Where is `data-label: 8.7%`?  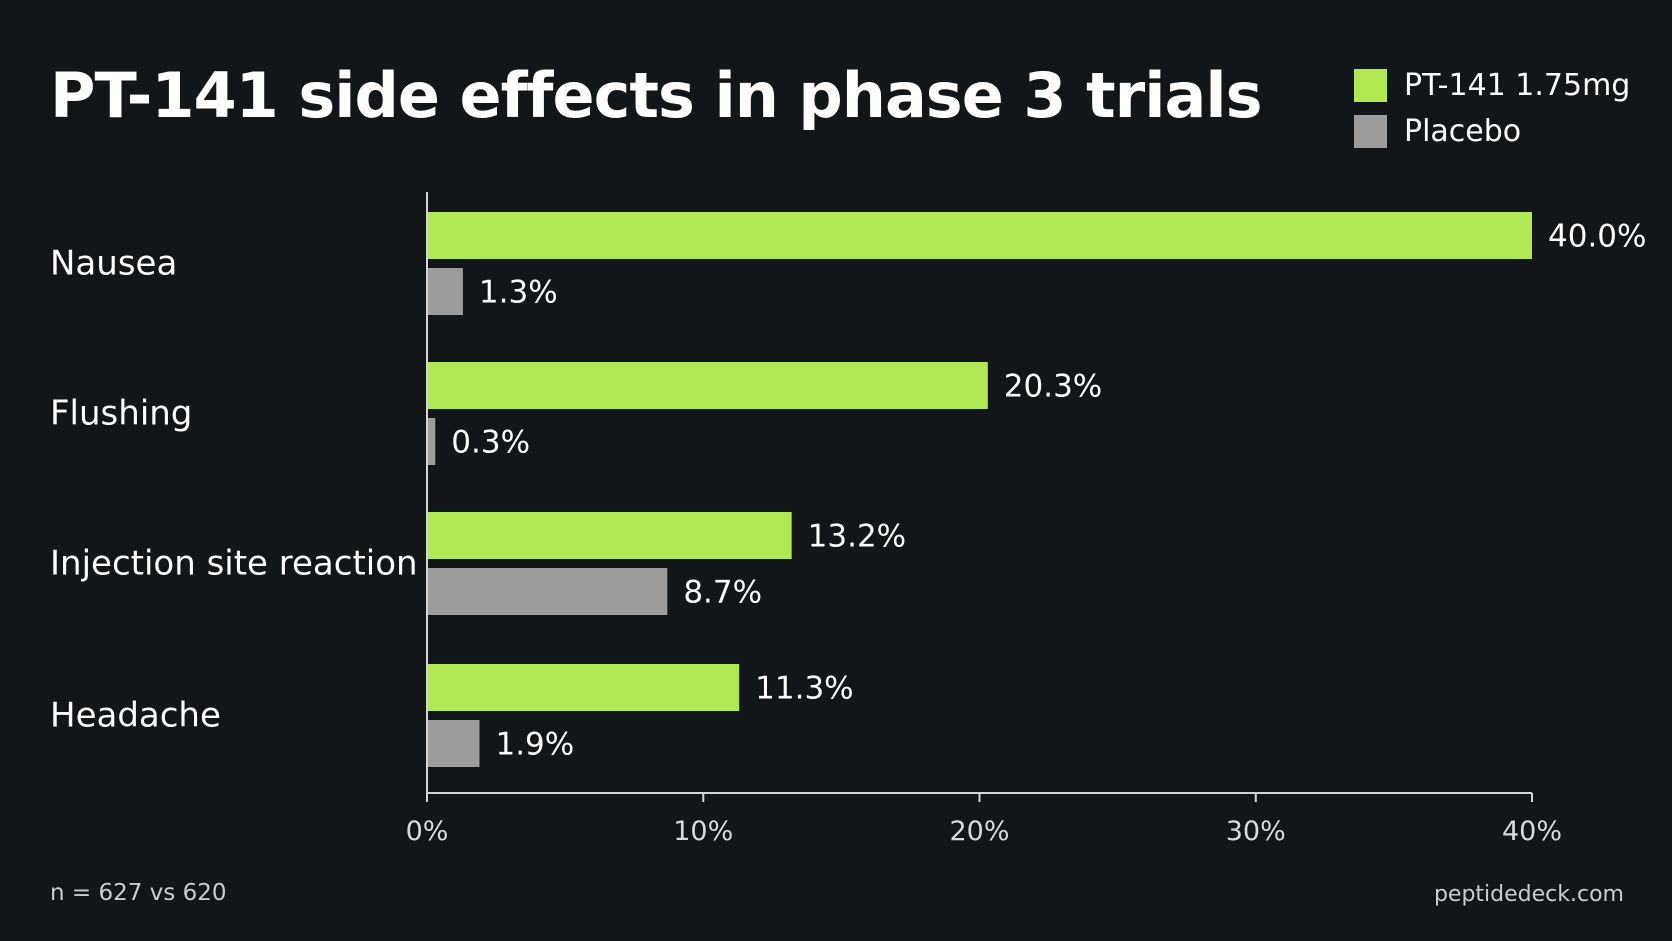
data-label: 8.7% is located at coordinates (722, 593).